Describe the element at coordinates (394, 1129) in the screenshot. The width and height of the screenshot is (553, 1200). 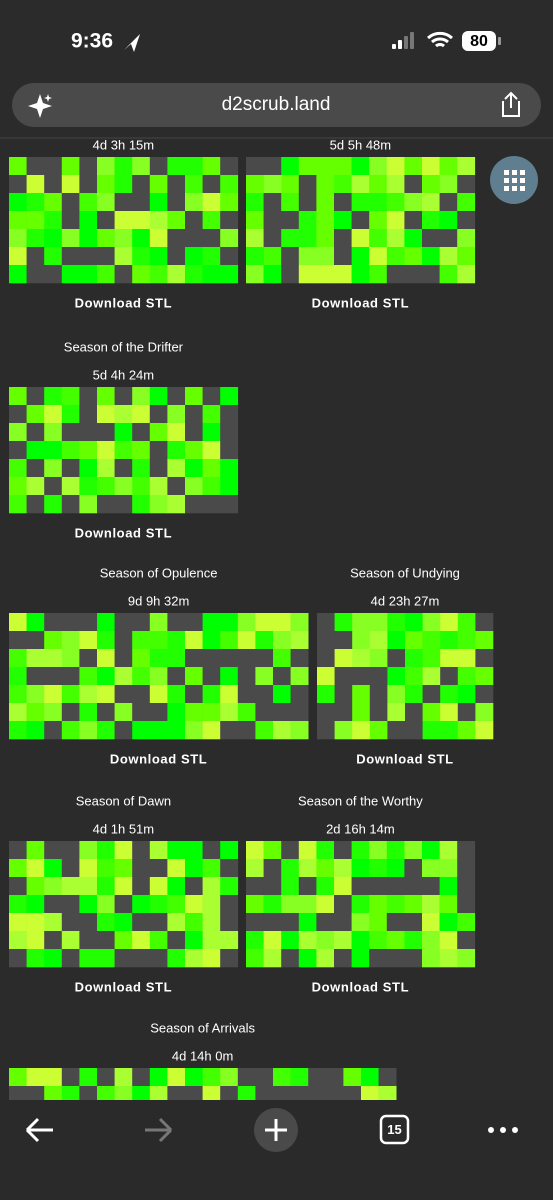
I see `tabs-button` at that location.